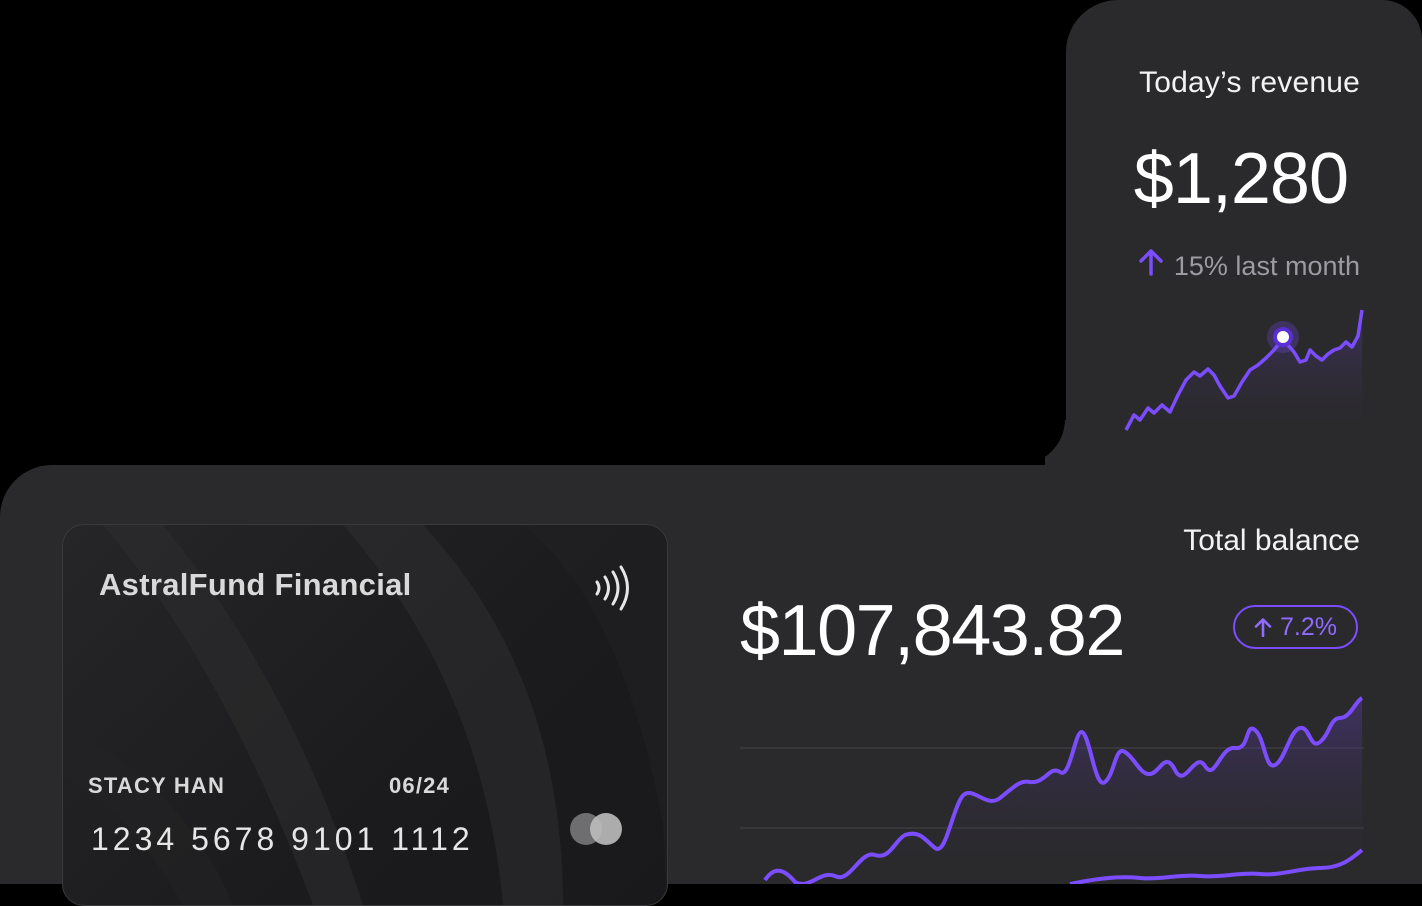  Describe the element at coordinates (1216, 866) in the screenshot. I see `balance-series-2-line` at that location.